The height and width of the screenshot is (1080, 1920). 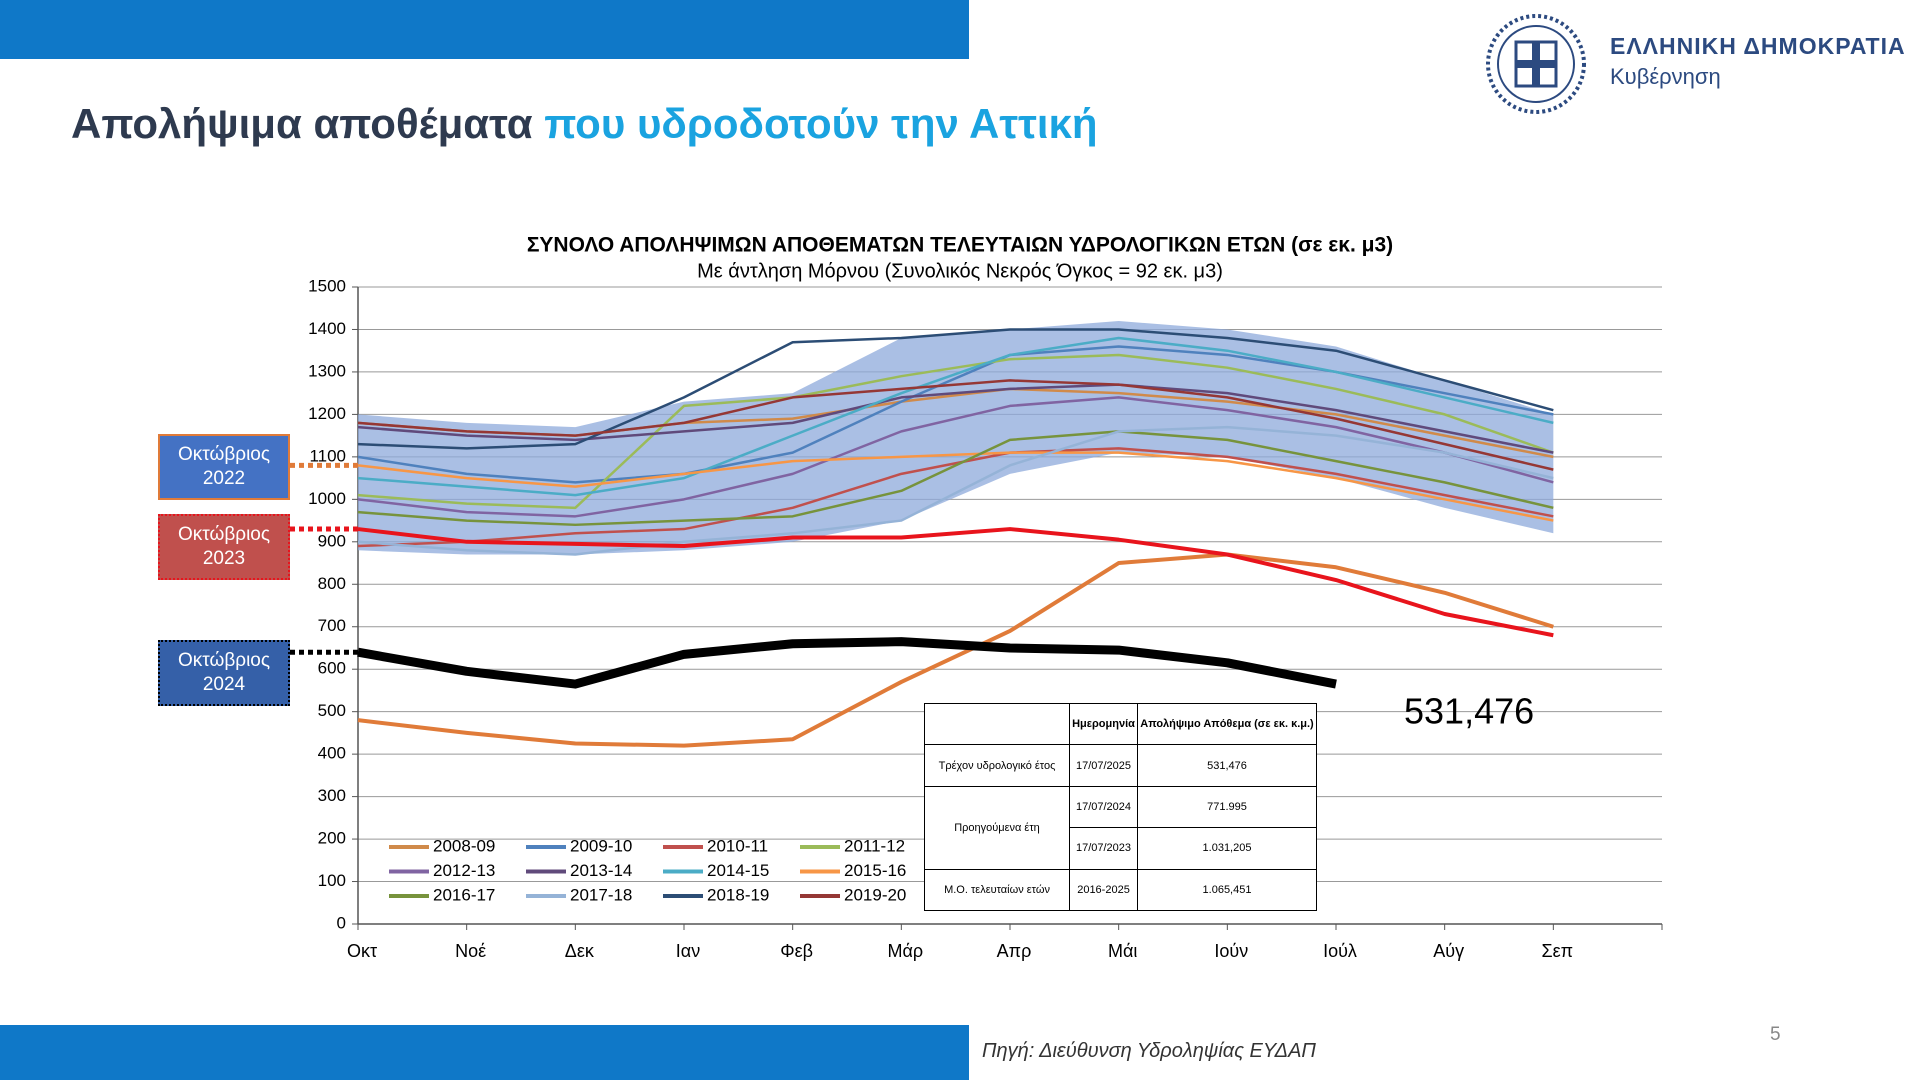 What do you see at coordinates (1227, 765) in the screenshot?
I see `cell: 531,476` at bounding box center [1227, 765].